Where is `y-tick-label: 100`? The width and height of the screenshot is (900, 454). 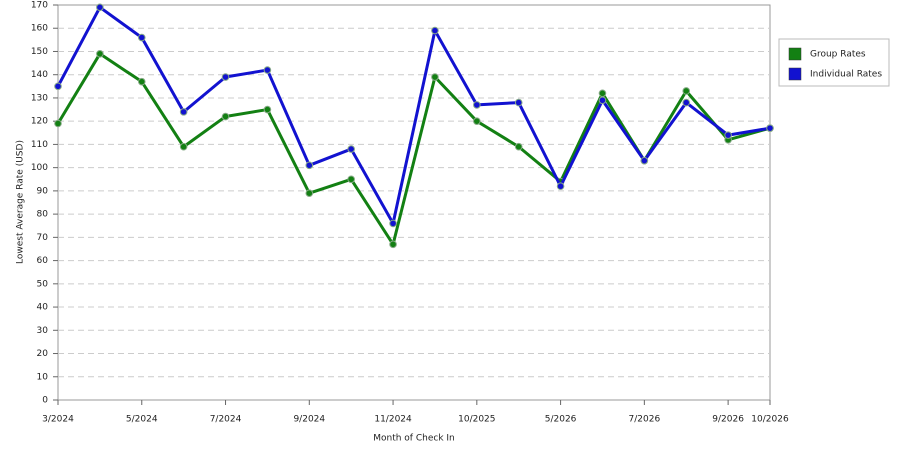 y-tick-label: 100 is located at coordinates (39, 168).